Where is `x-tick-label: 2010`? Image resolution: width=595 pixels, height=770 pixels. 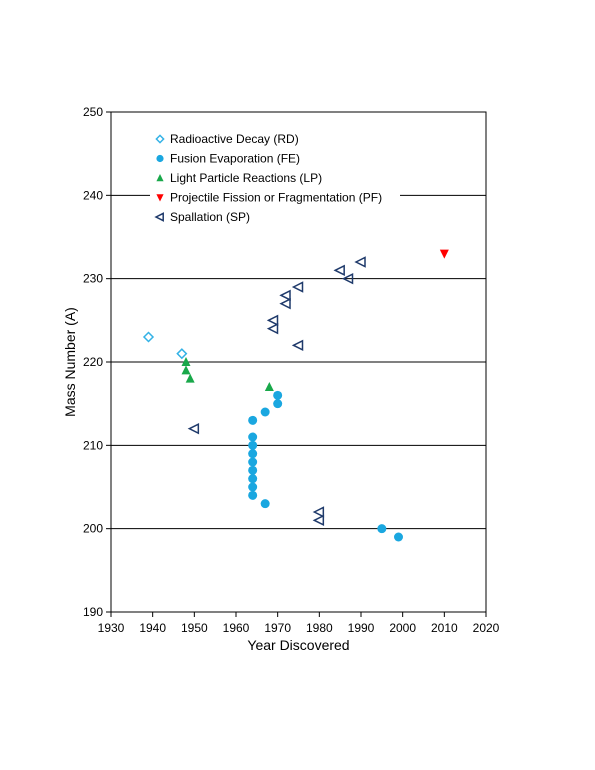
x-tick-label: 2010 is located at coordinates (444, 628).